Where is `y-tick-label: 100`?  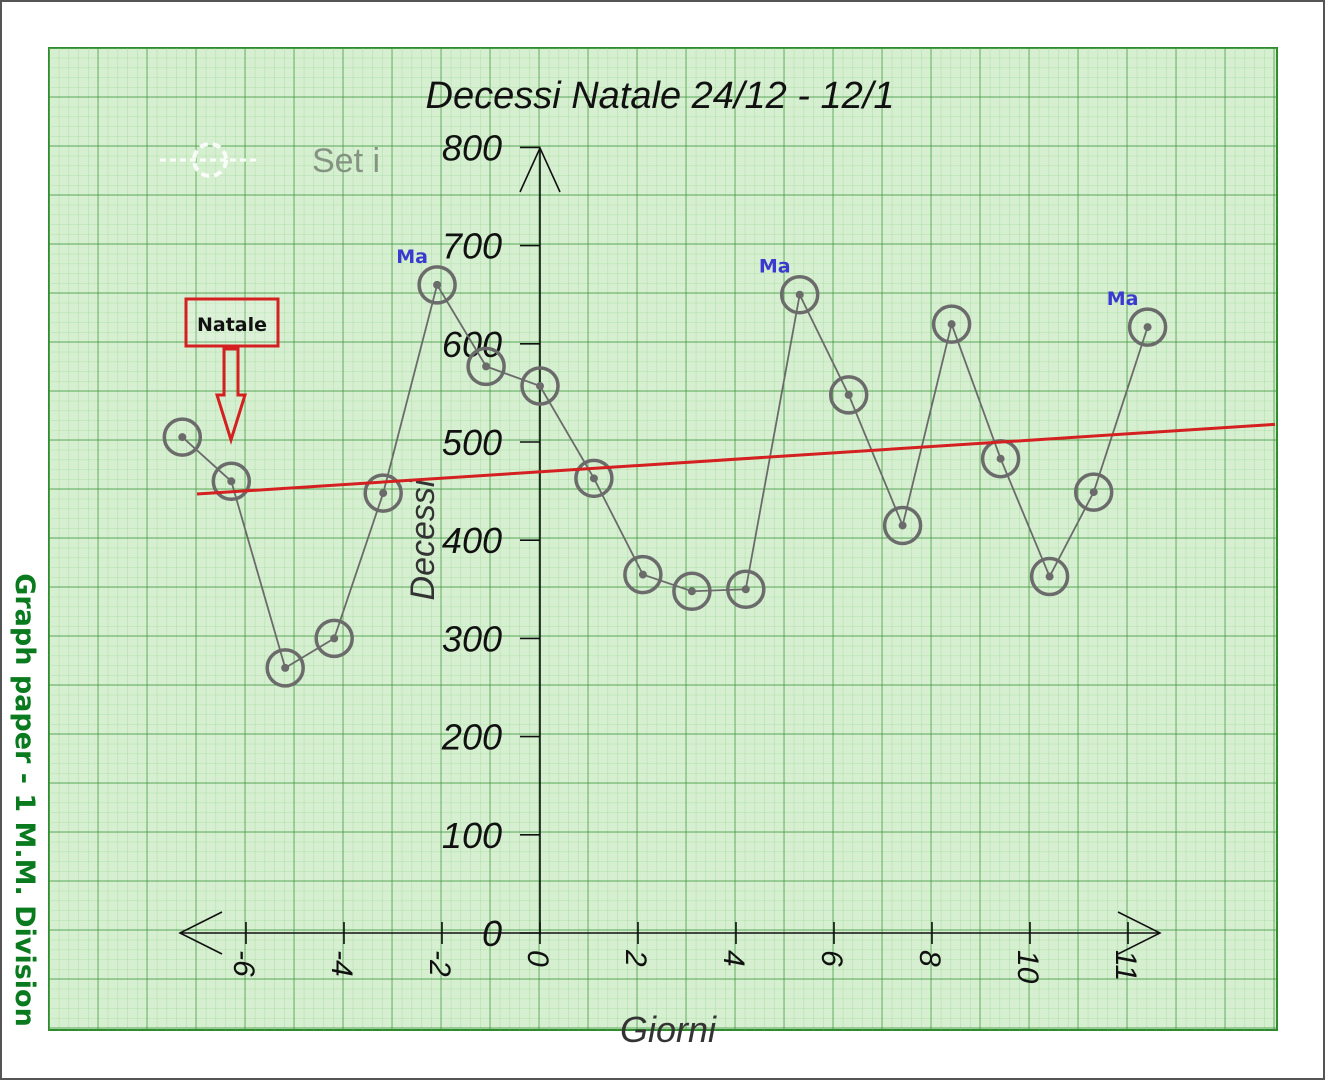
y-tick-label: 100 is located at coordinates (472, 835).